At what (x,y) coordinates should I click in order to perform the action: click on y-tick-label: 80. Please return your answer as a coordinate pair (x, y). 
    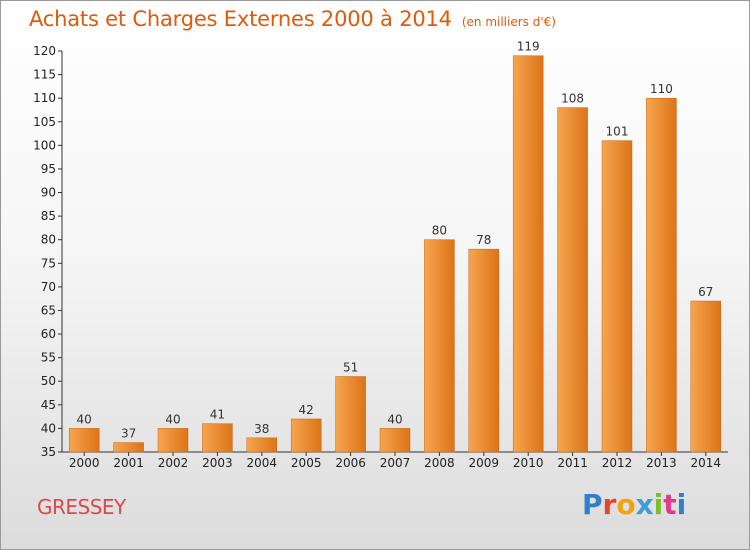
    Looking at the image, I should click on (48, 240).